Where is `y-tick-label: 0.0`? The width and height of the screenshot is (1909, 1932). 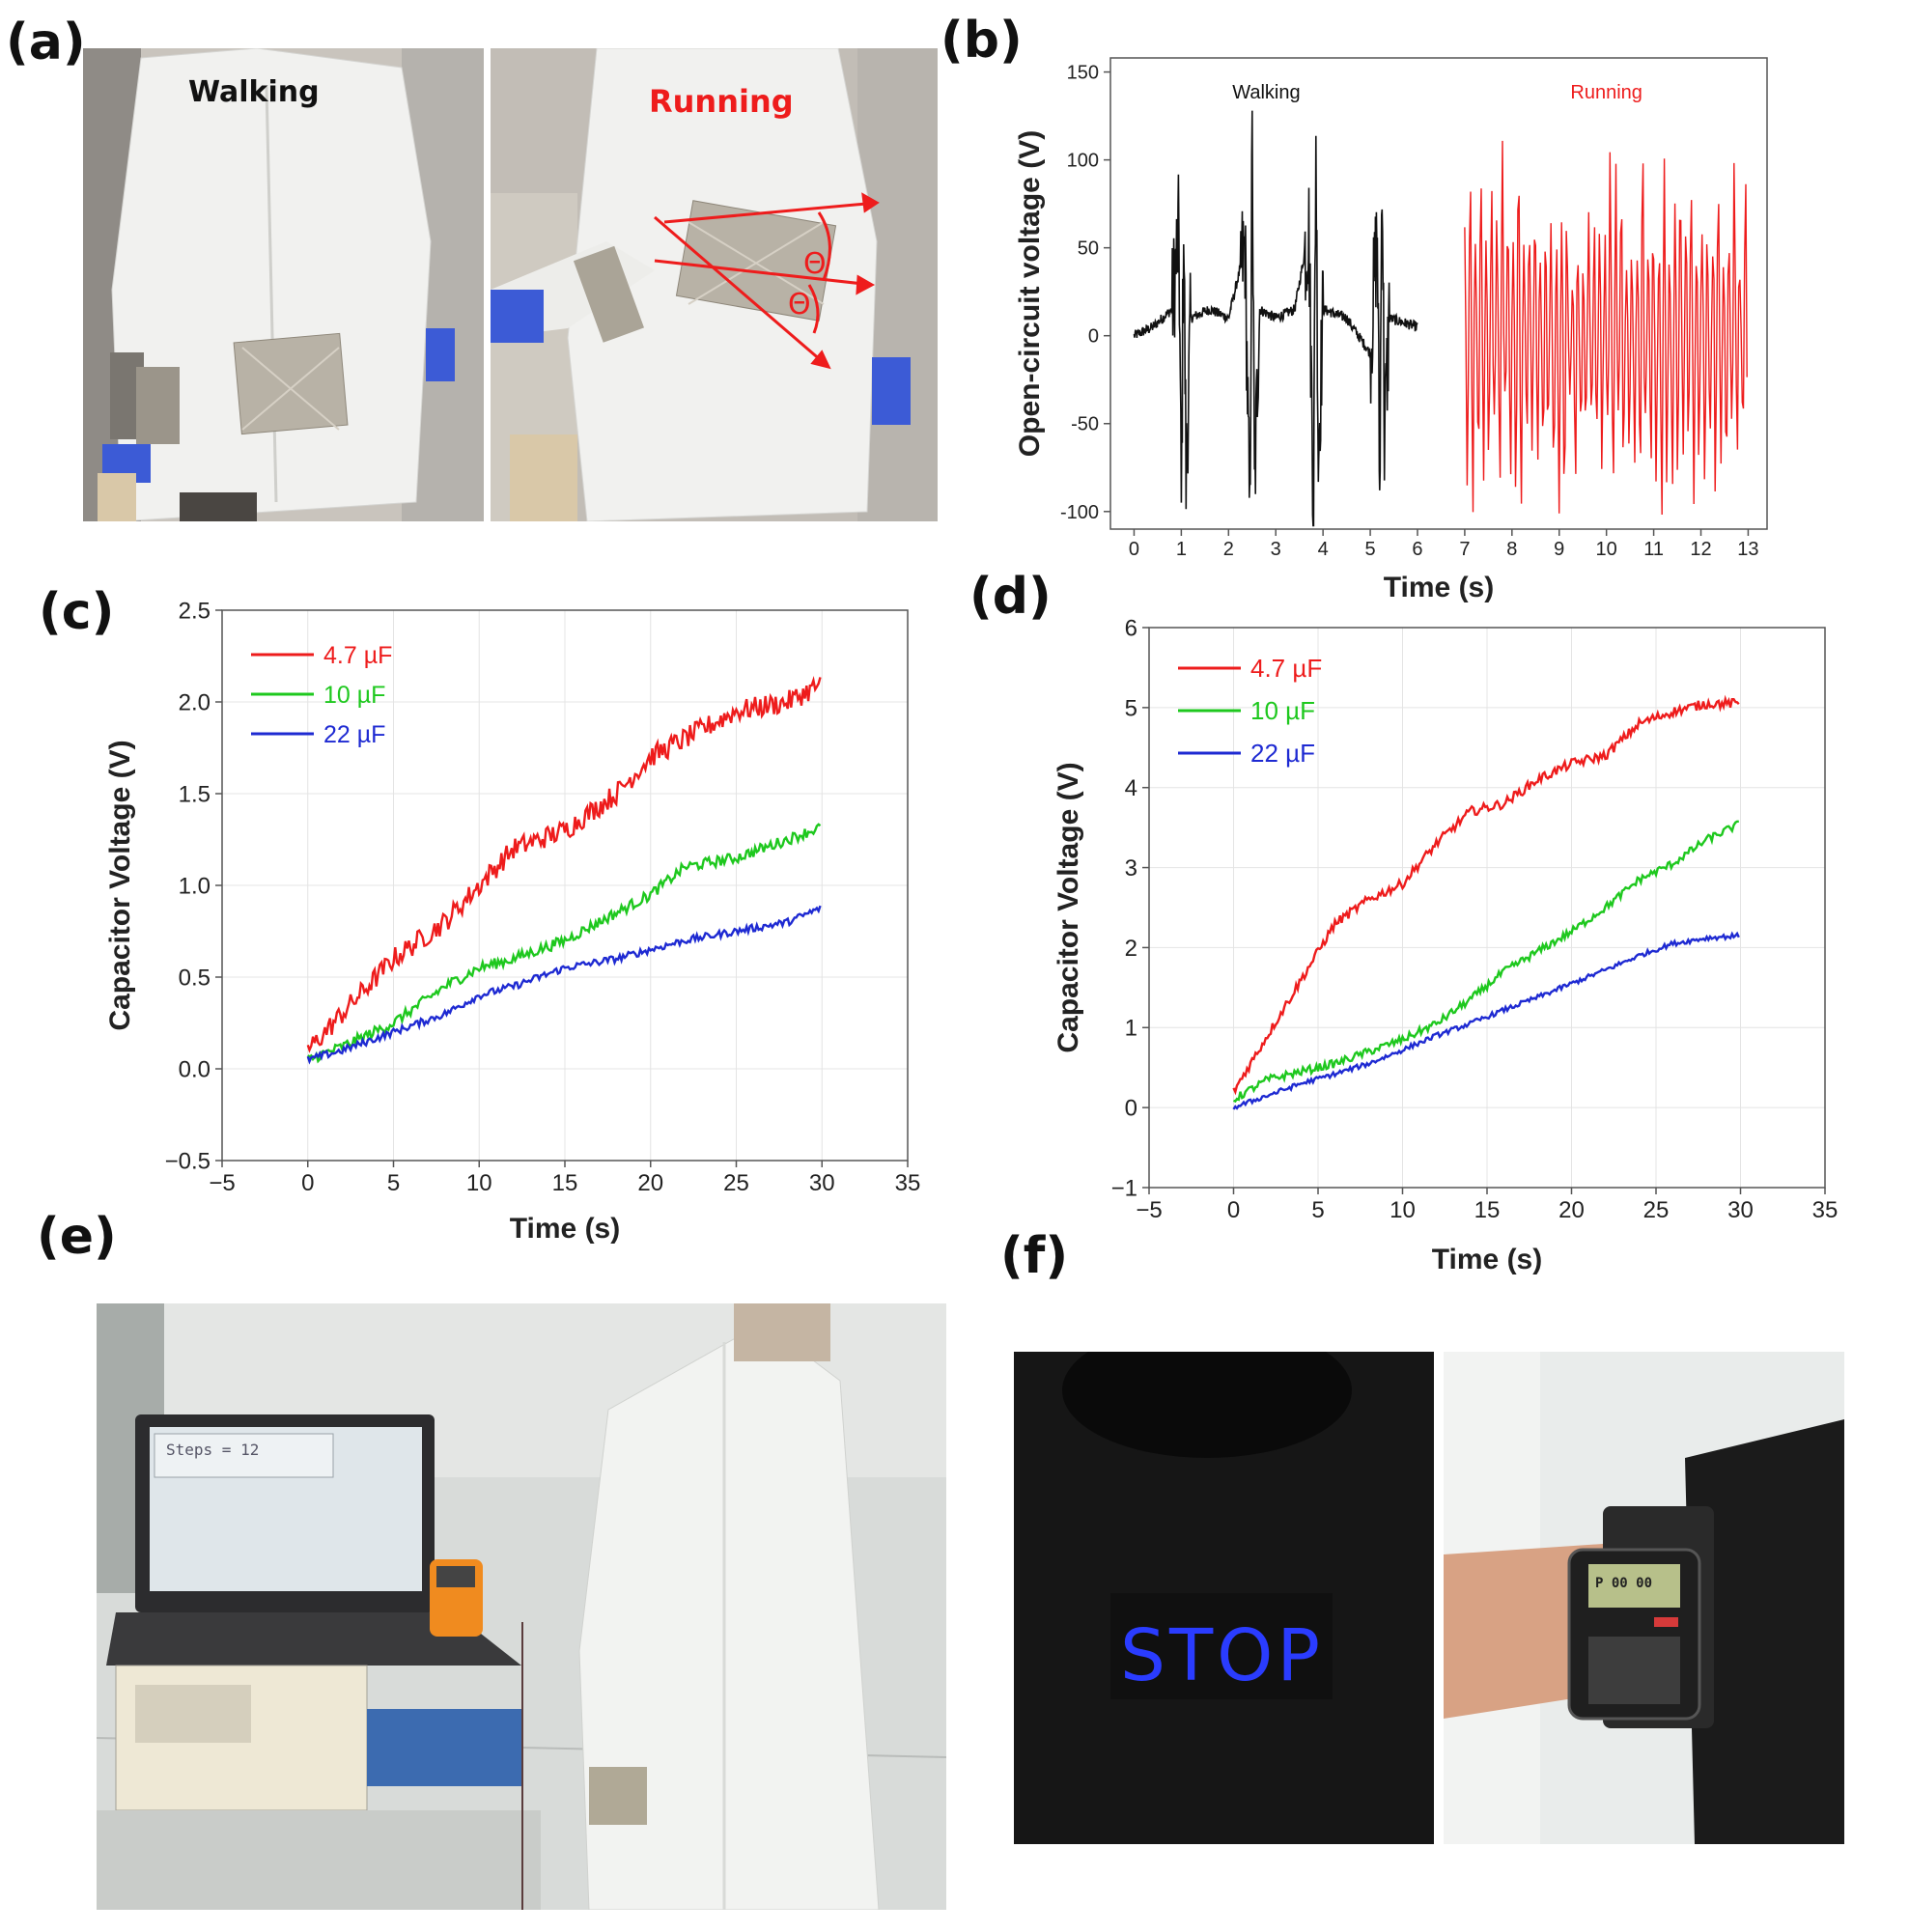 y-tick-label: 0.0 is located at coordinates (195, 1069).